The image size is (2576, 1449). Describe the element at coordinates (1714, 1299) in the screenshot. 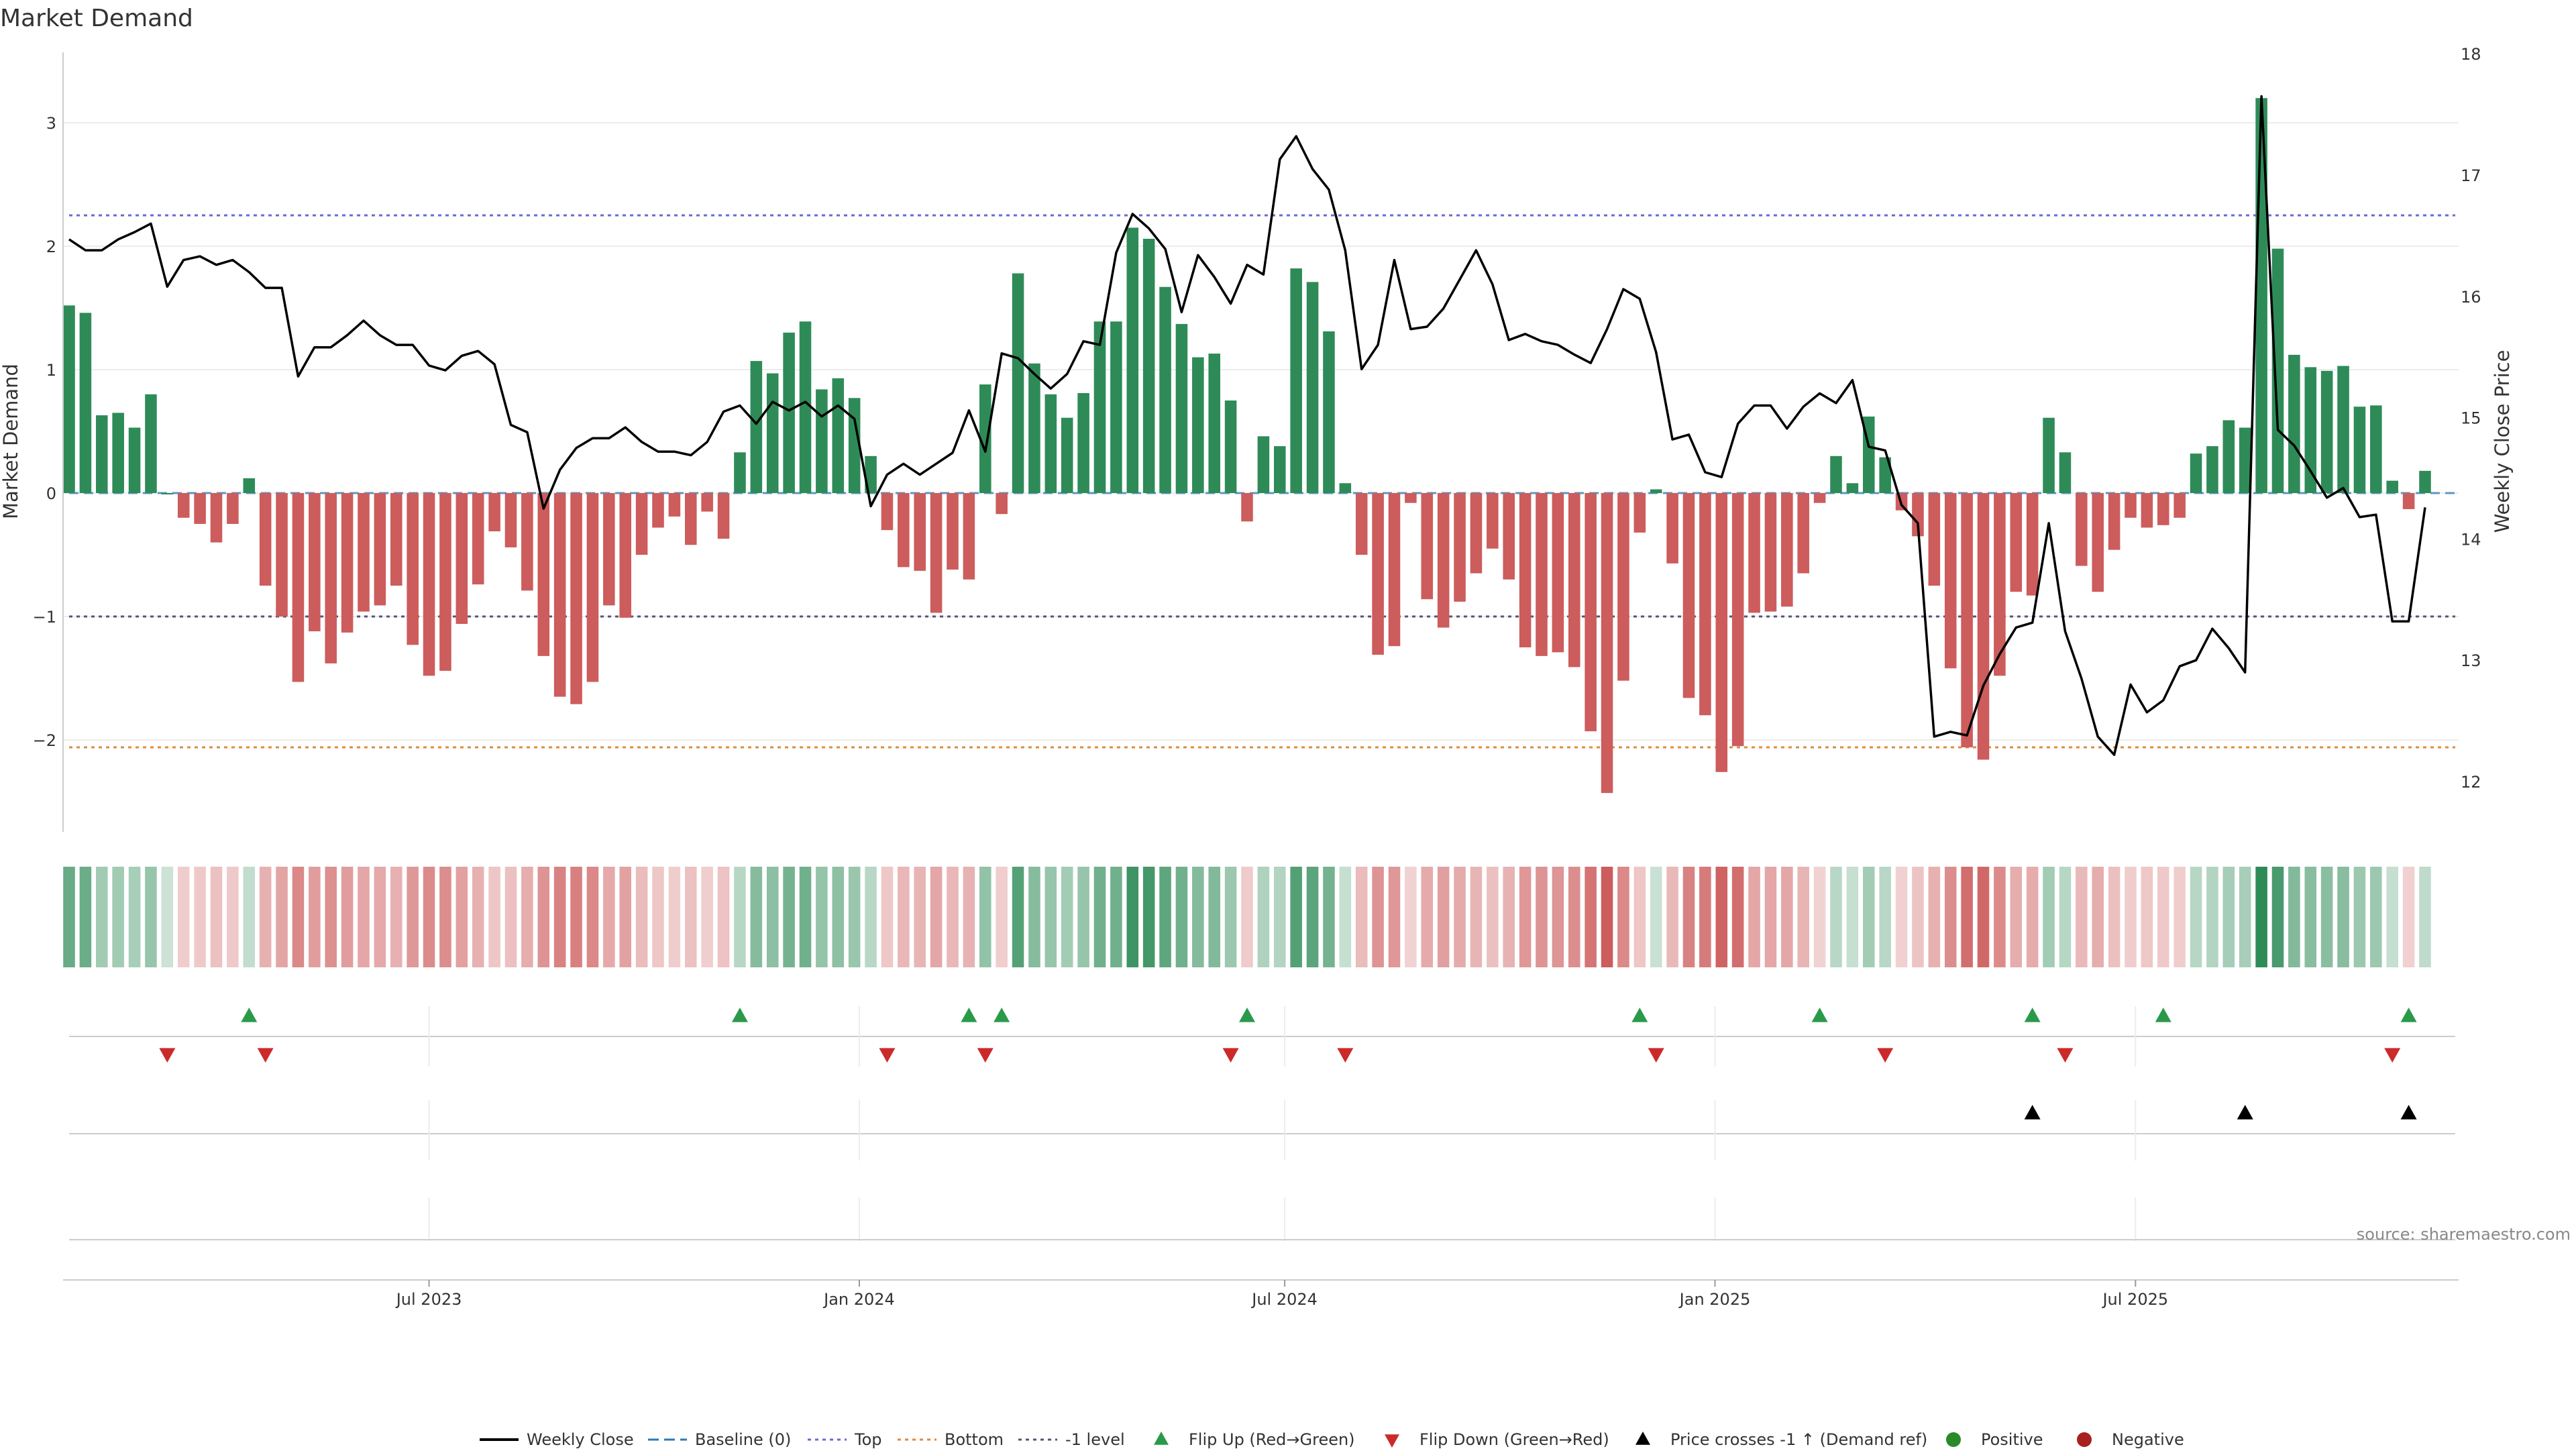

I see `x-tick-label: Jan 2025` at that location.